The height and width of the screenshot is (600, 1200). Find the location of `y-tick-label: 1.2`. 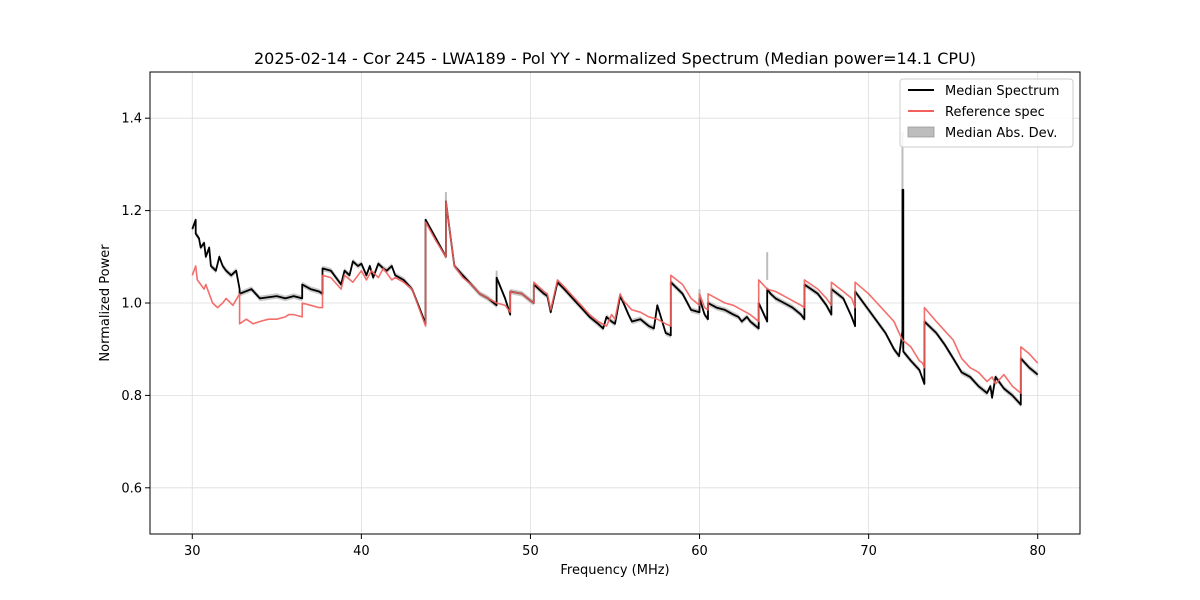

y-tick-label: 1.2 is located at coordinates (131, 211).